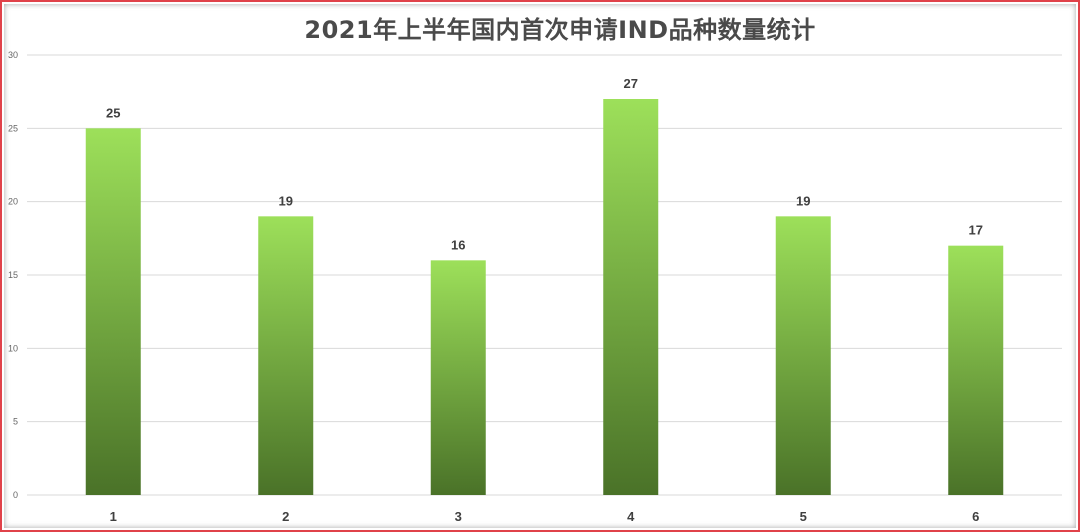  What do you see at coordinates (286, 200) in the screenshot?
I see `data-label-2: 19` at bounding box center [286, 200].